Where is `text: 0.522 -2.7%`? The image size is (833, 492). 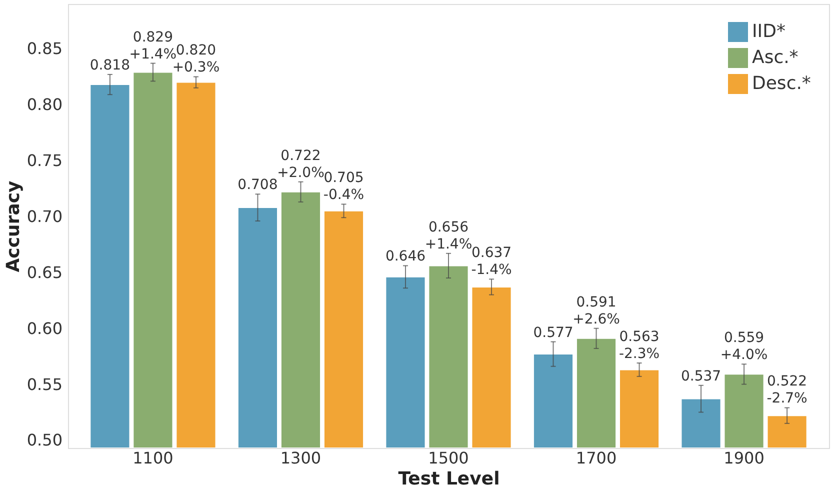 text: 0.522 -2.7% is located at coordinates (787, 390).